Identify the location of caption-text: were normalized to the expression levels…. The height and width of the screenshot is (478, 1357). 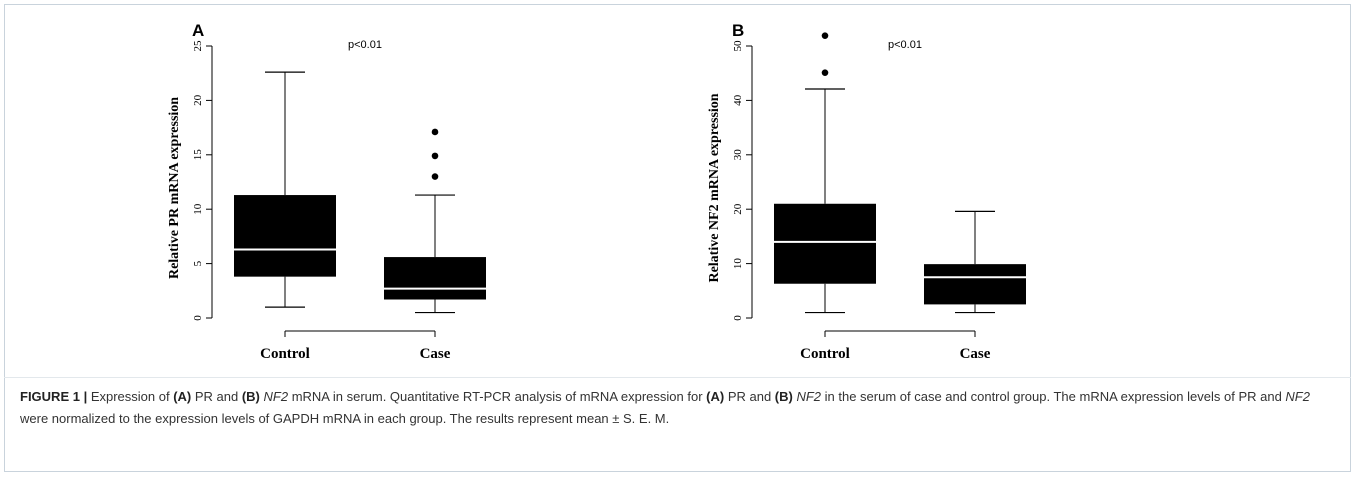
(345, 418).